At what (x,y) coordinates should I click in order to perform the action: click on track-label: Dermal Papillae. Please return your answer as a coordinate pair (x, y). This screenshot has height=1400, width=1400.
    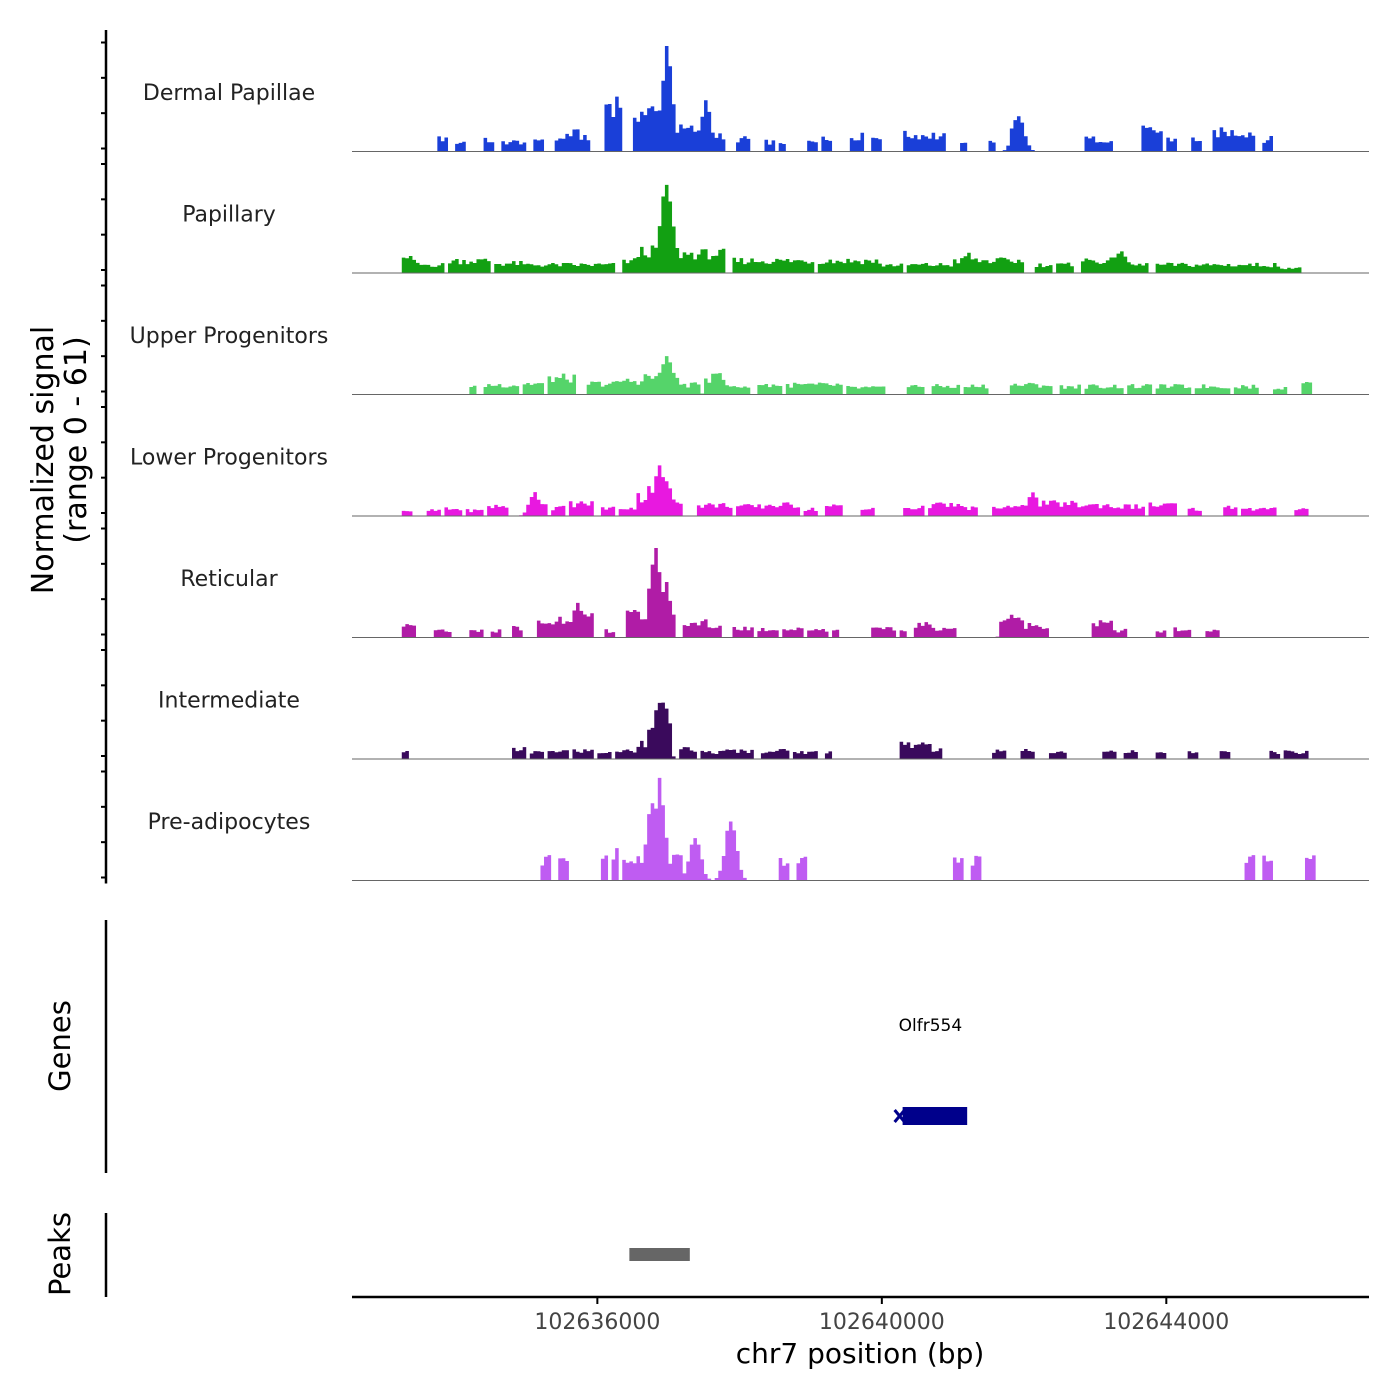
    Looking at the image, I should click on (229, 93).